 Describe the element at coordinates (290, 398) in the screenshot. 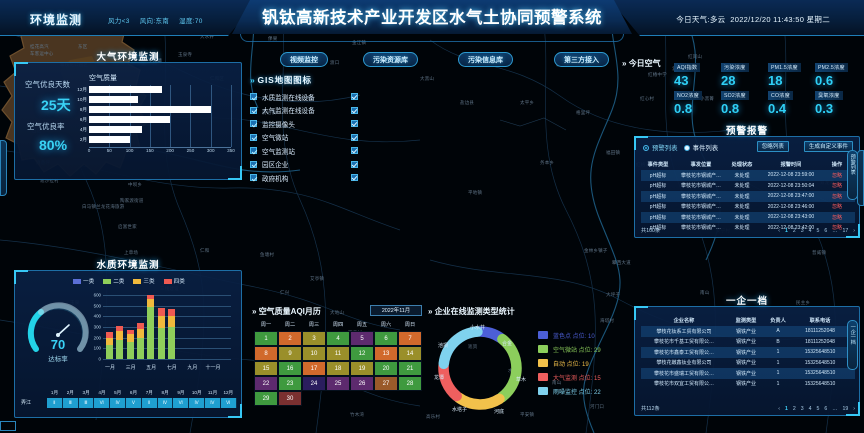

I see `calendar-day-cell: 30` at that location.